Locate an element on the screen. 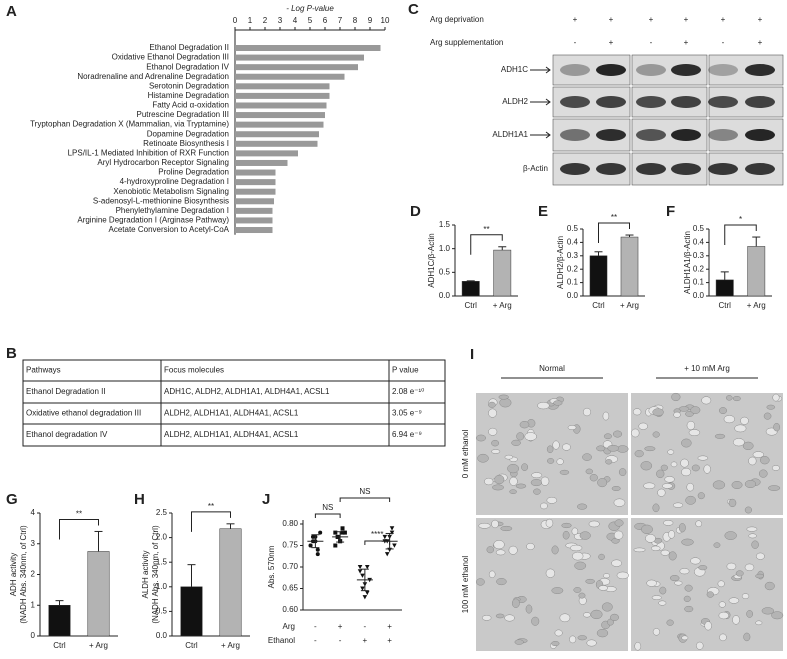 The width and height of the screenshot is (787, 659). category-label: Proline Degradation is located at coordinates (193, 172).